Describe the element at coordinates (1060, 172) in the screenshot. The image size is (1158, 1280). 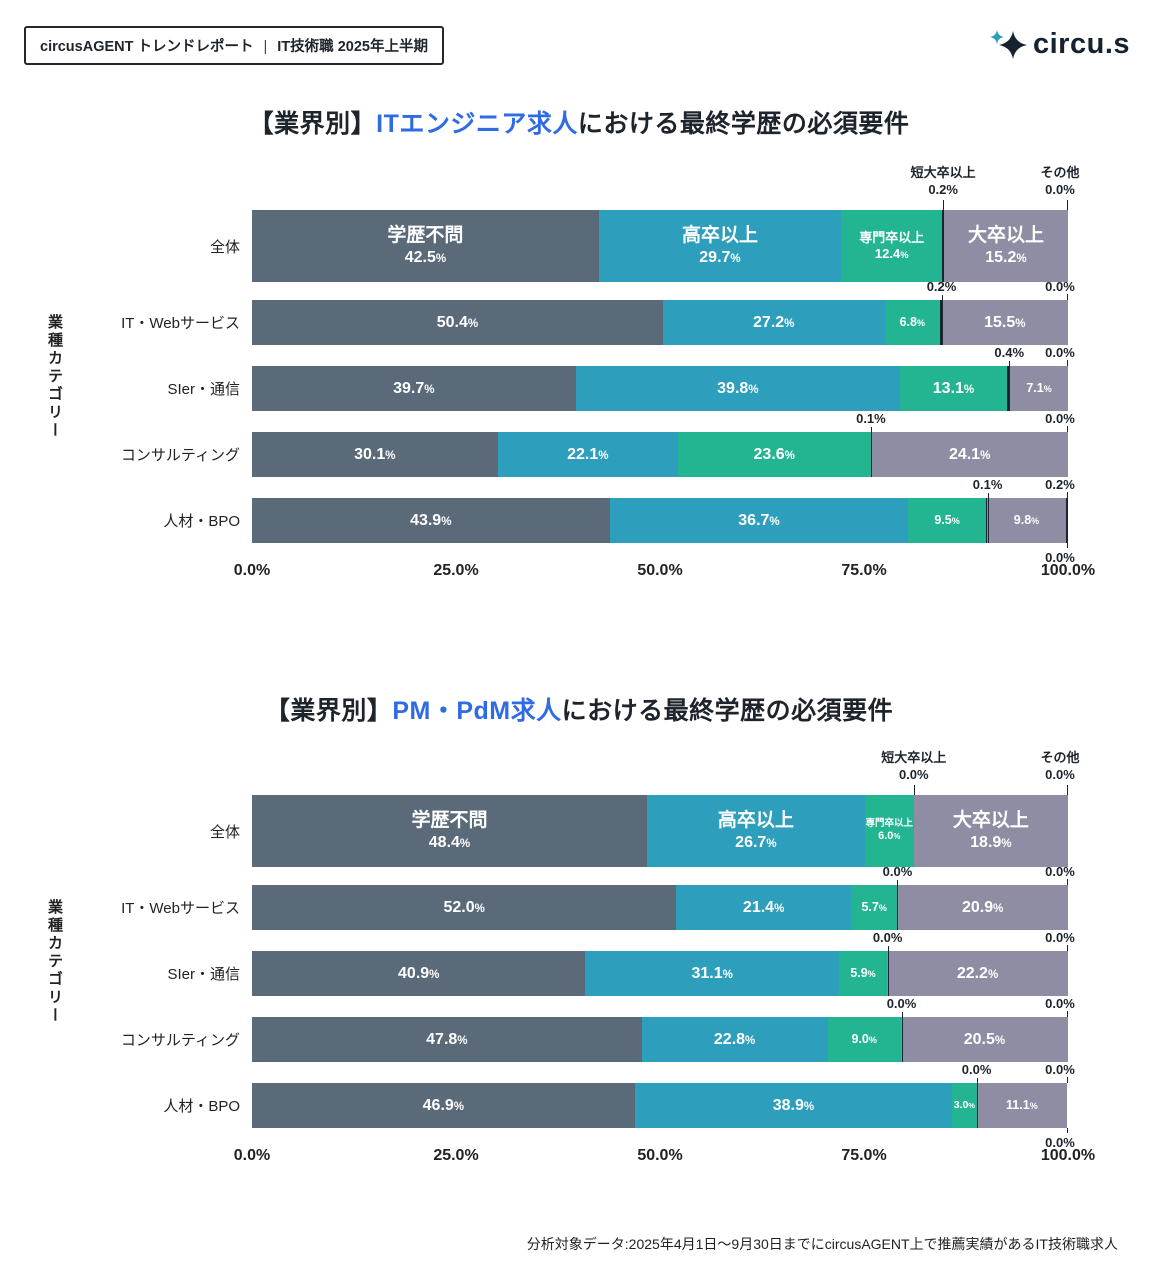
I see `callout-other-label: その他` at that location.